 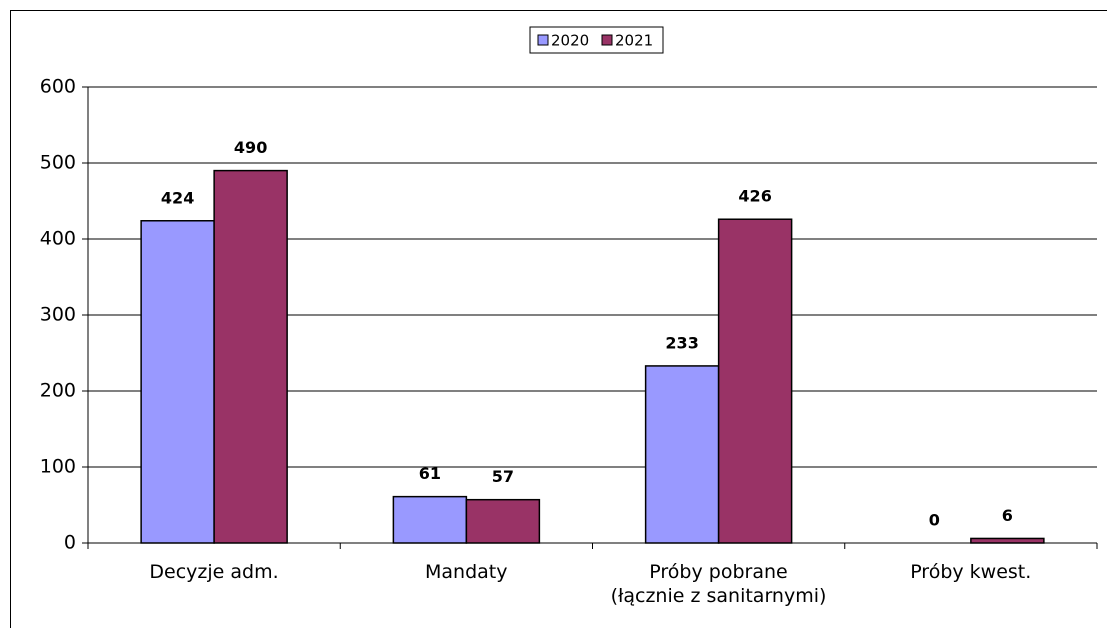 I want to click on y-tick-label: 300, so click(x=58, y=315).